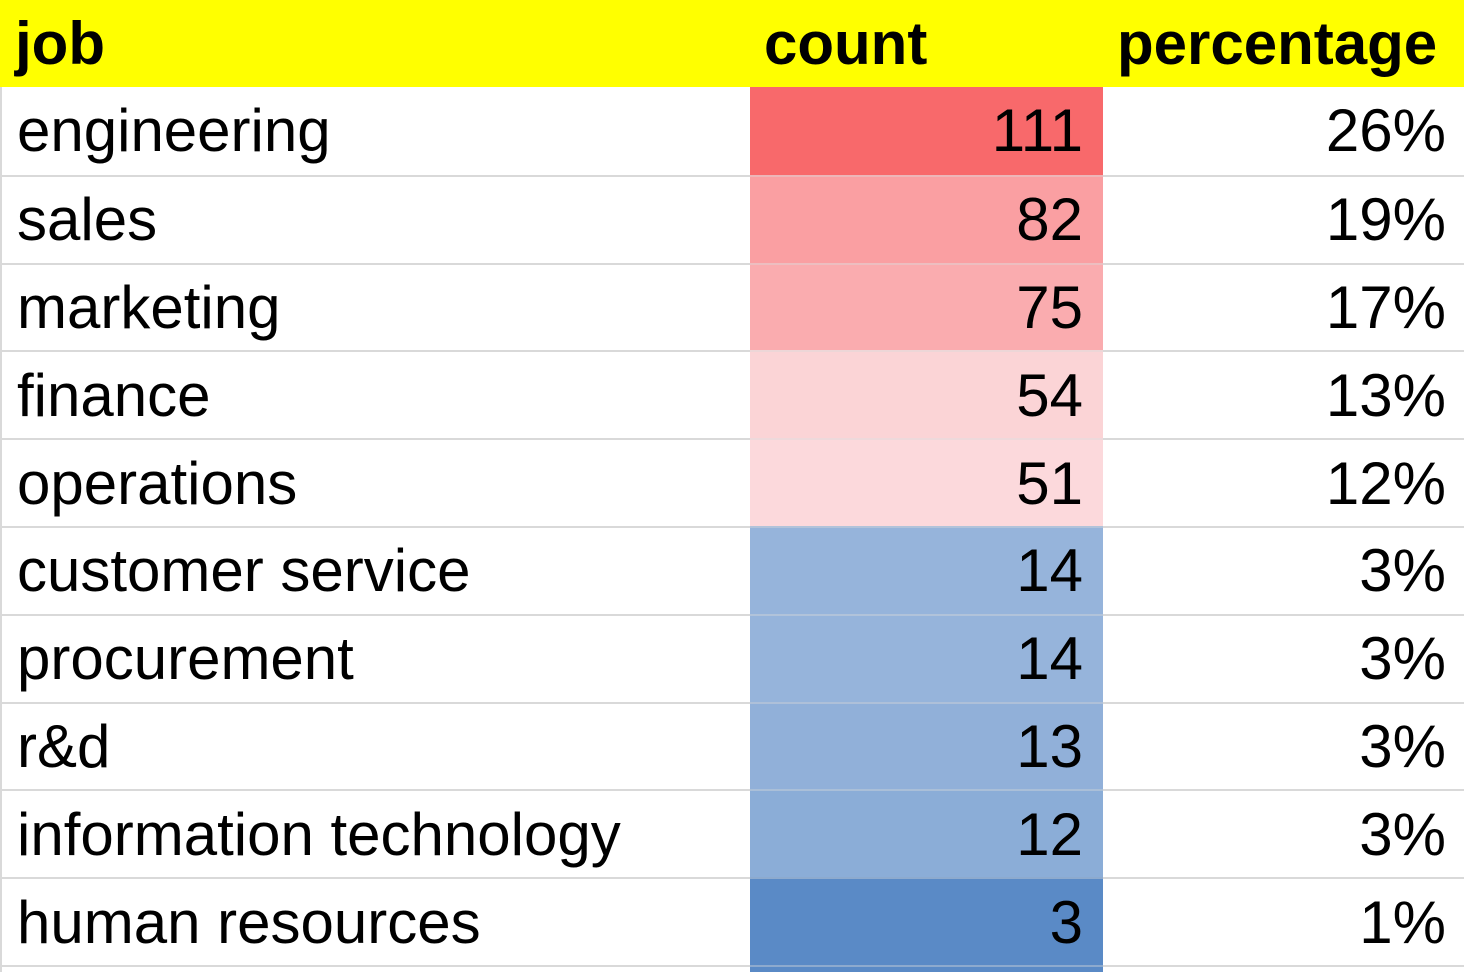 The height and width of the screenshot is (972, 1464). What do you see at coordinates (375, 482) in the screenshot?
I see `cell-job: operations` at bounding box center [375, 482].